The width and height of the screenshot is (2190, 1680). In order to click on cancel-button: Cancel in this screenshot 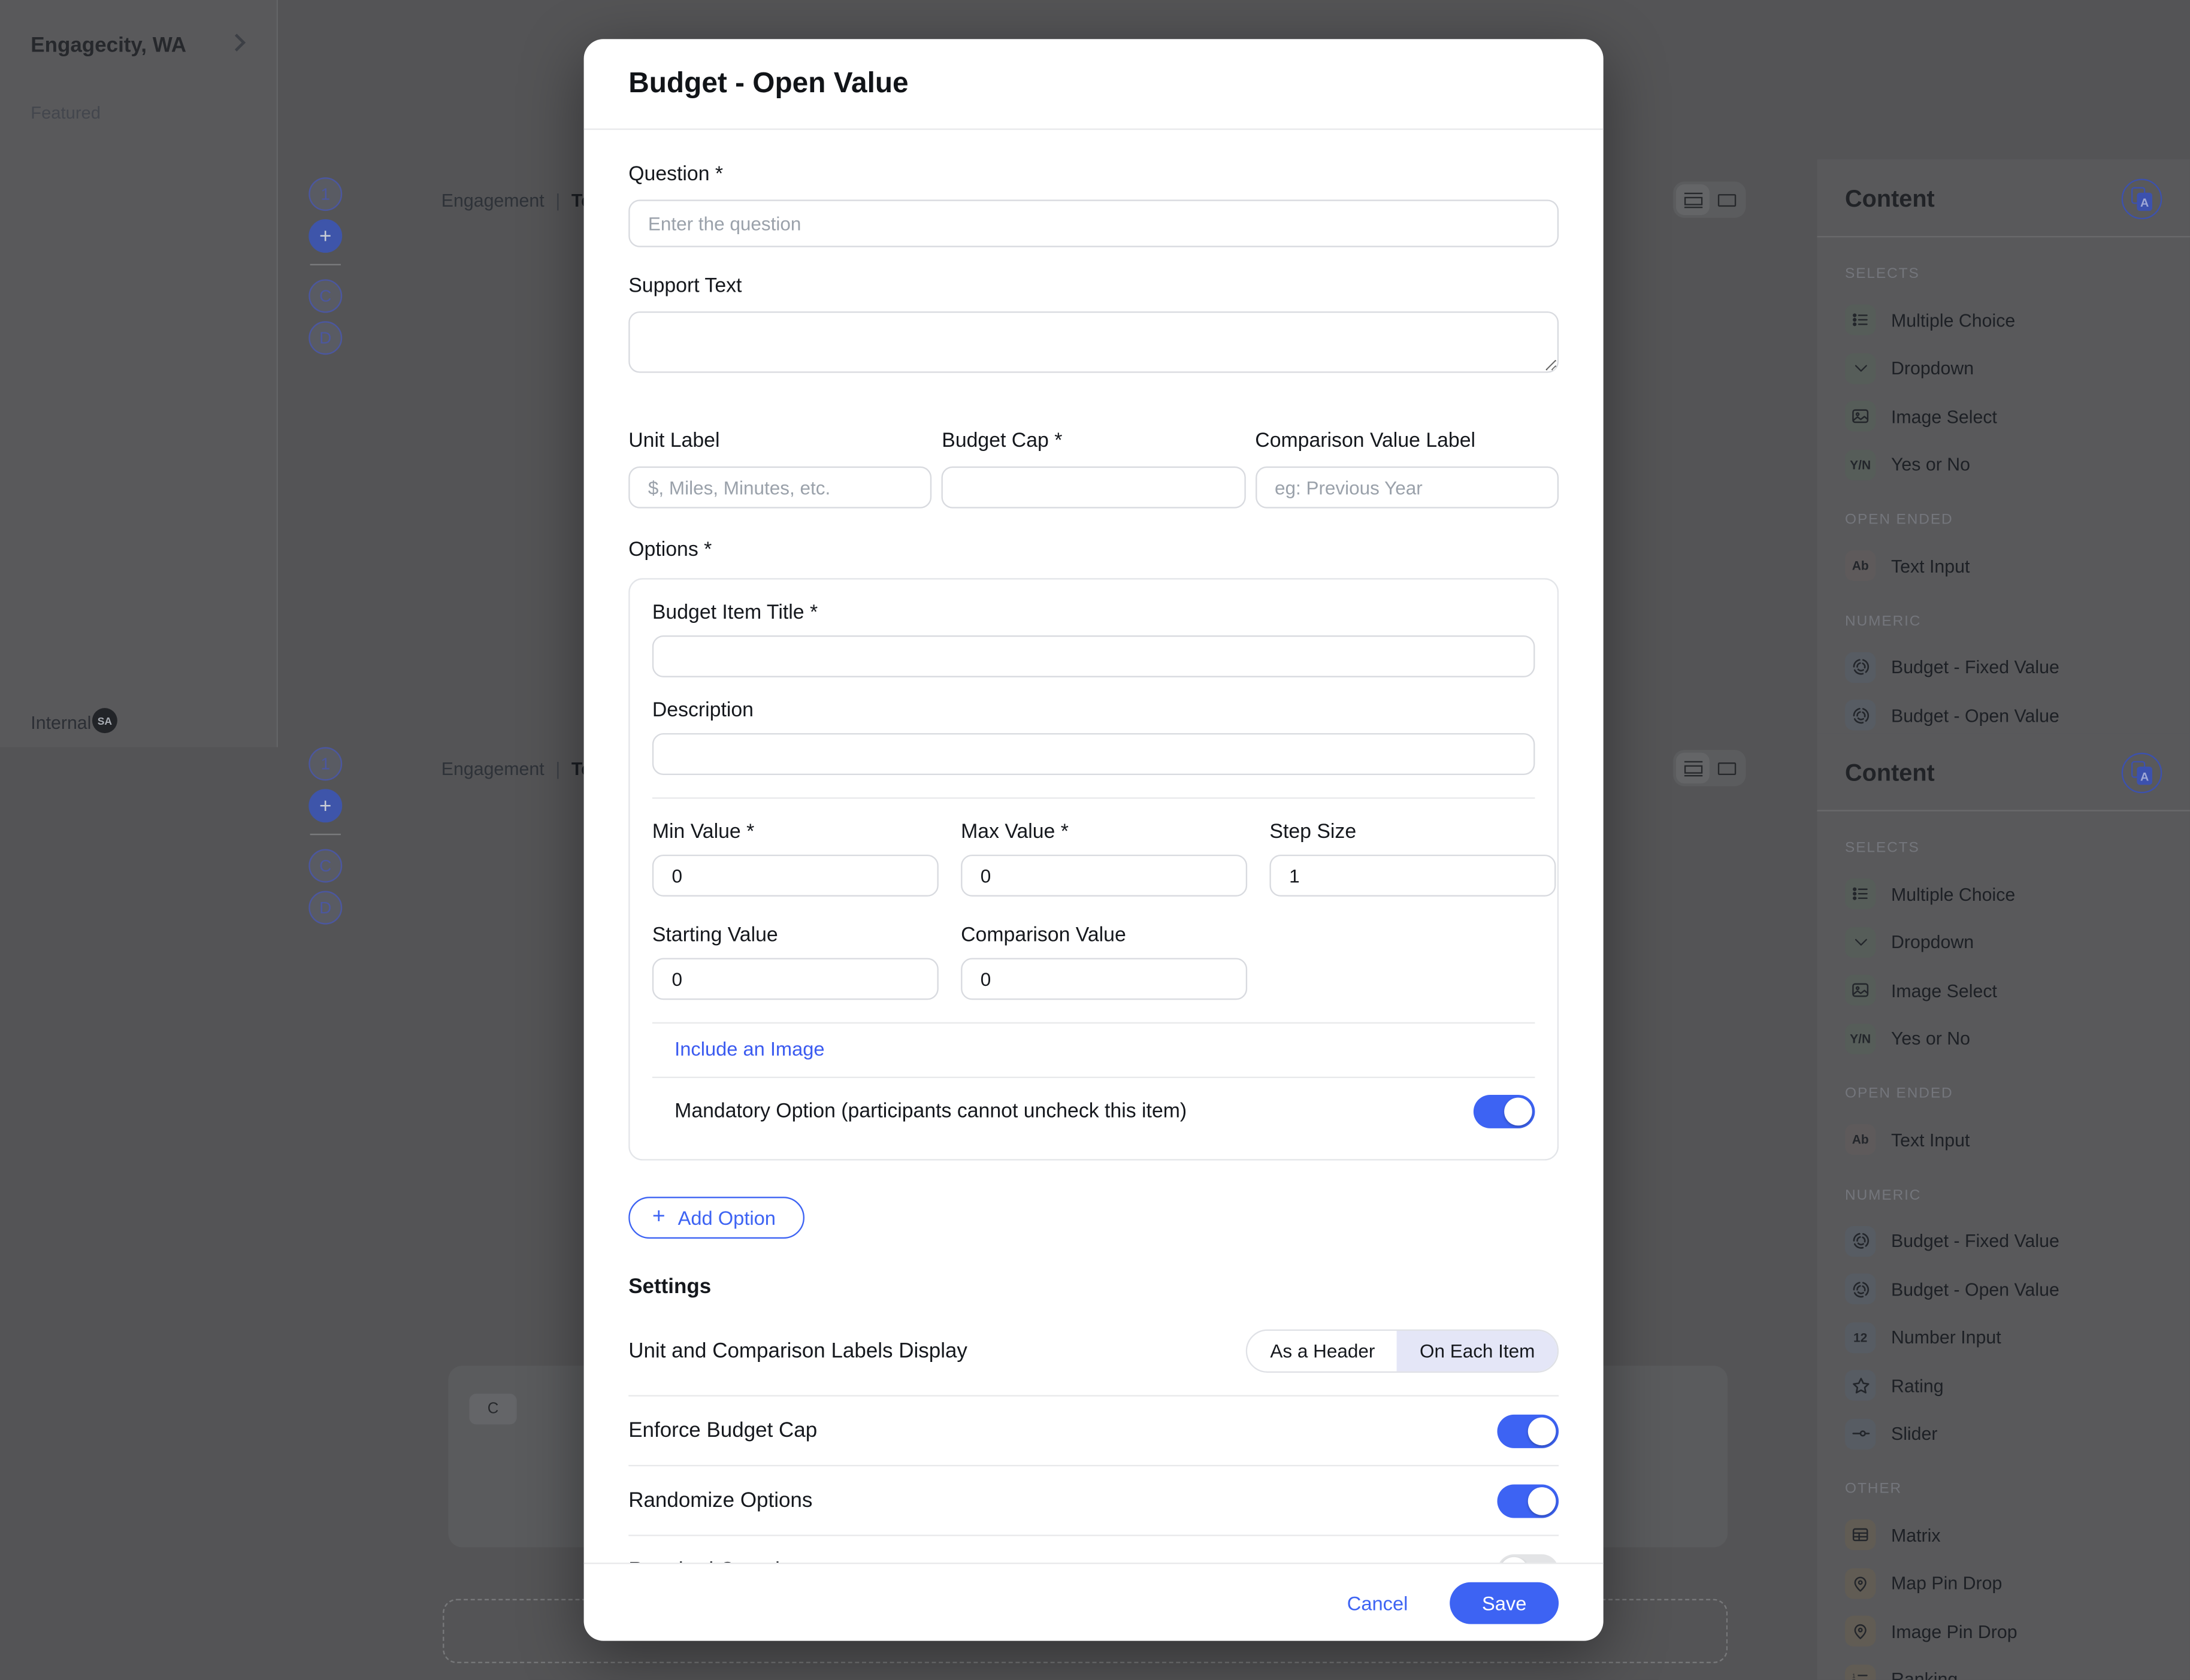, I will do `click(1377, 1602)`.